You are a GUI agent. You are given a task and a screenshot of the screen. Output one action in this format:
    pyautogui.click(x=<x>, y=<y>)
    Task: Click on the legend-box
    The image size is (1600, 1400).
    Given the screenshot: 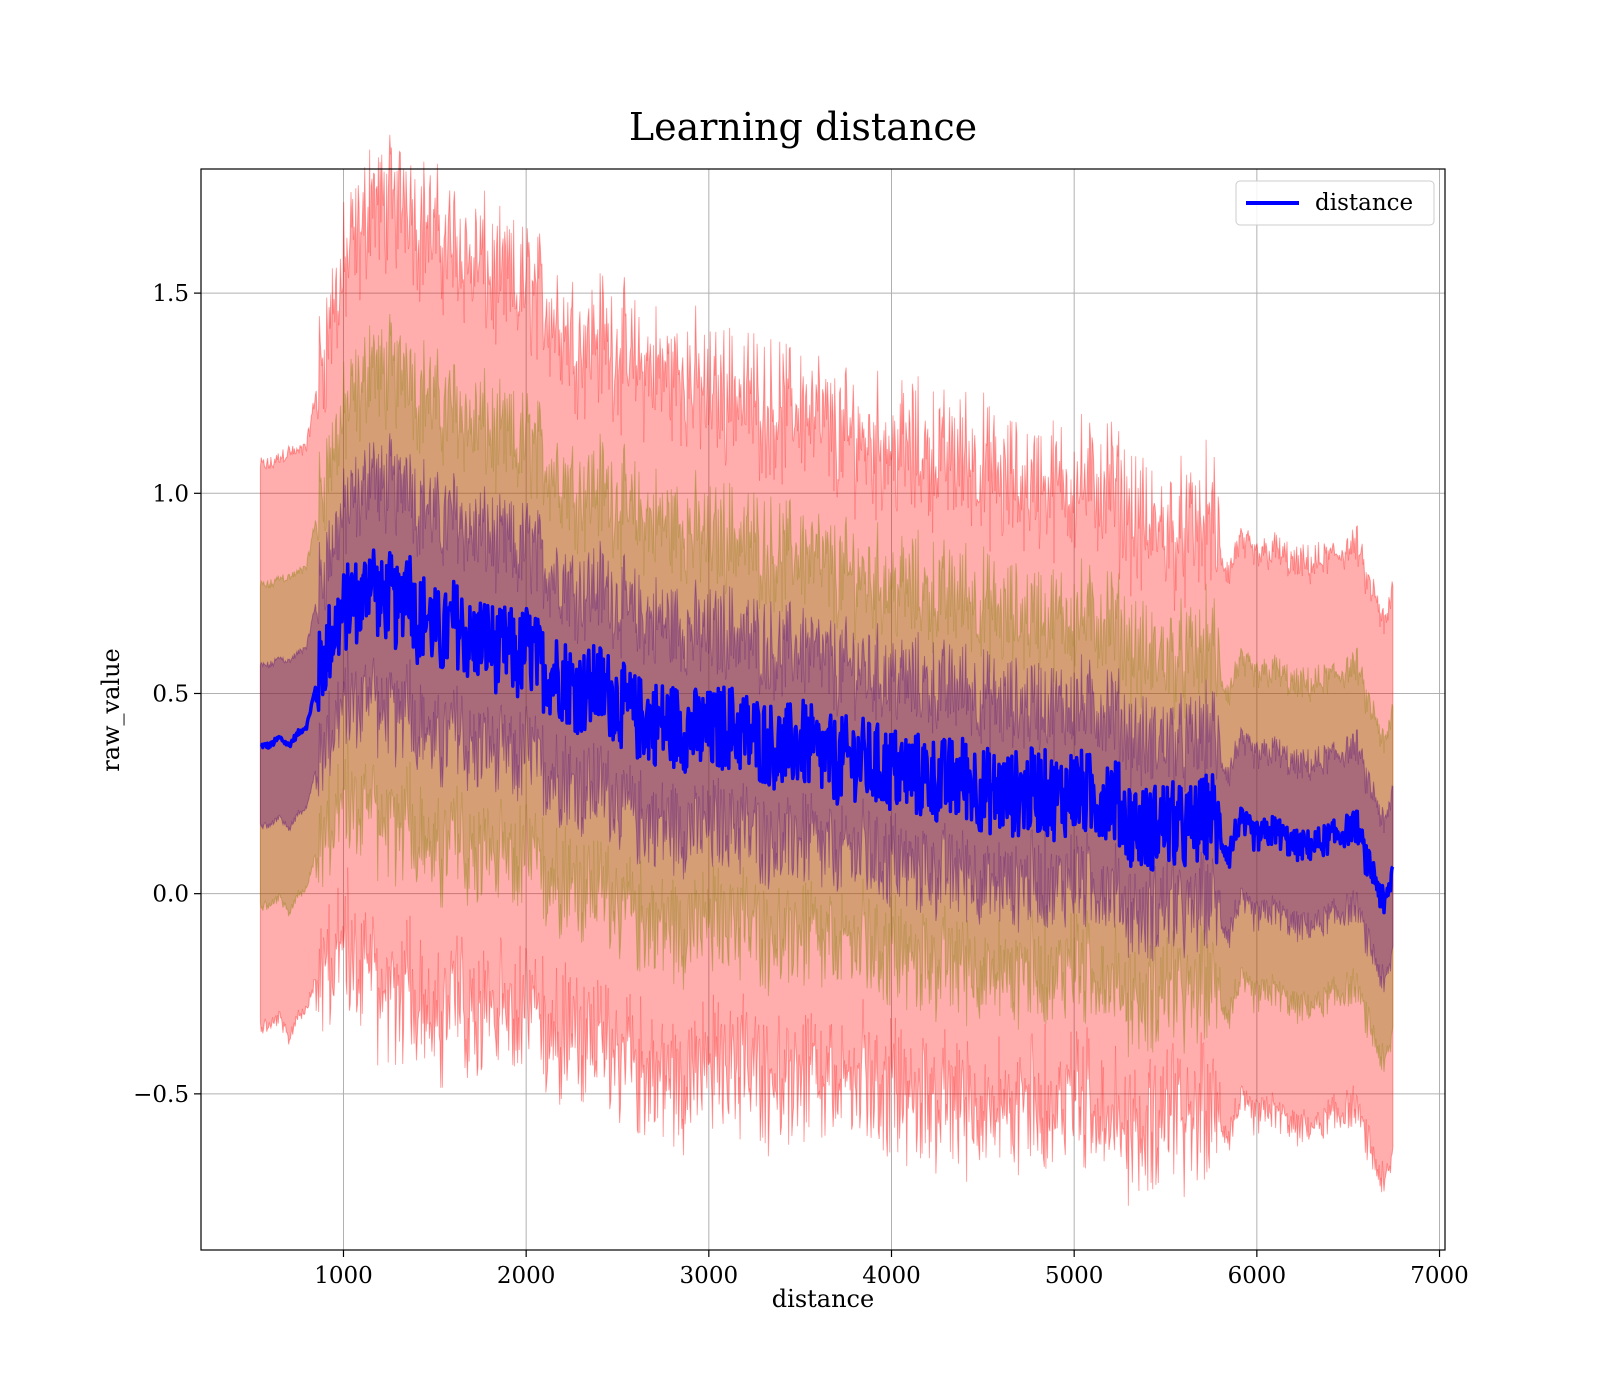 What is the action you would take?
    pyautogui.click(x=1335, y=203)
    